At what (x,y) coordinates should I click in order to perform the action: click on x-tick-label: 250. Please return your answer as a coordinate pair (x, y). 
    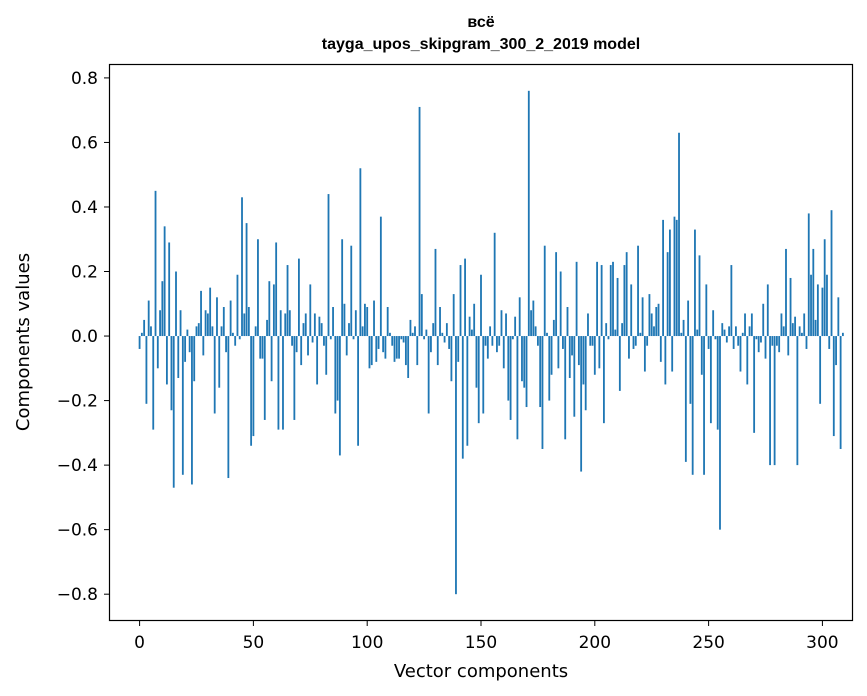
    Looking at the image, I should click on (708, 643).